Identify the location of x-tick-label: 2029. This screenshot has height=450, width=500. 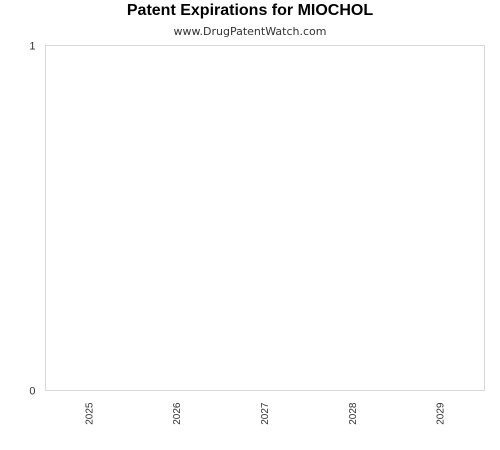
(441, 413).